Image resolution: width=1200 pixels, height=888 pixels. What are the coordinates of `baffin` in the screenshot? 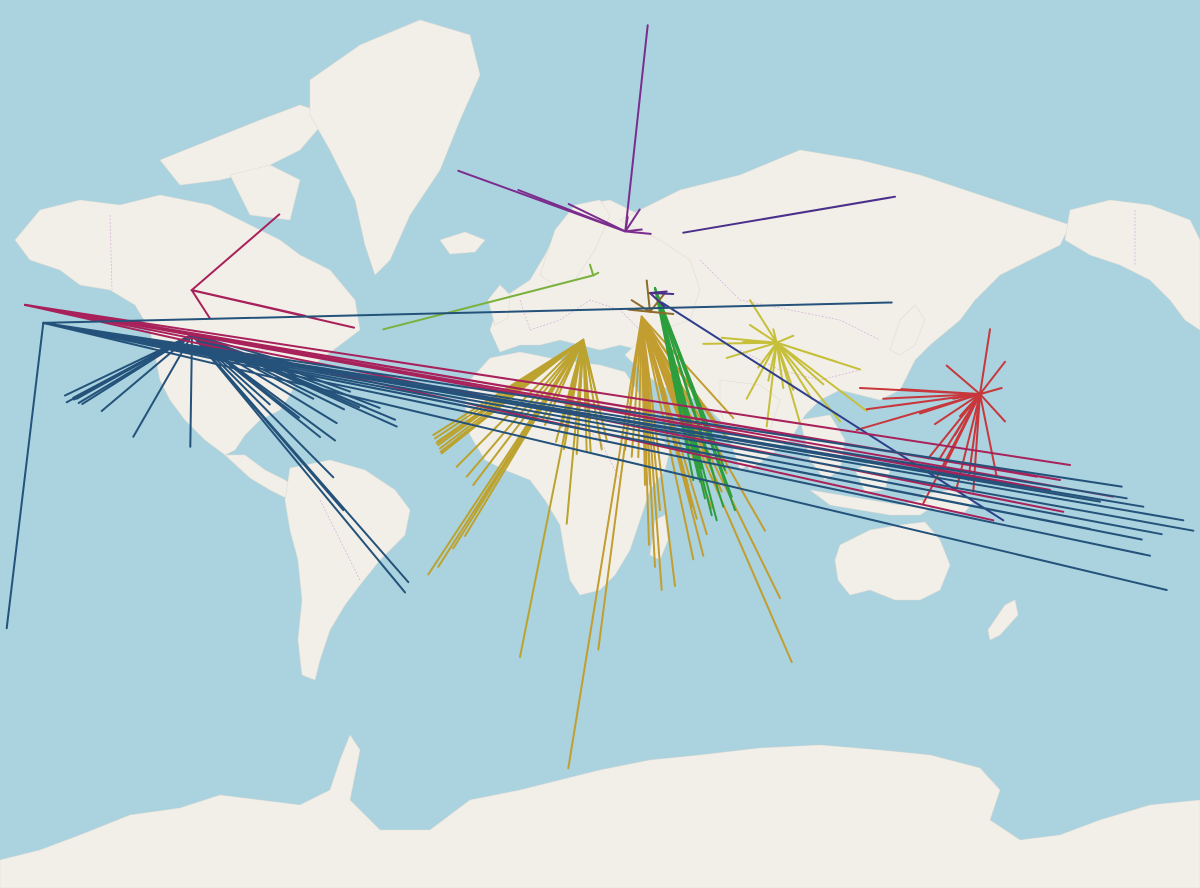 It's located at (265, 192).